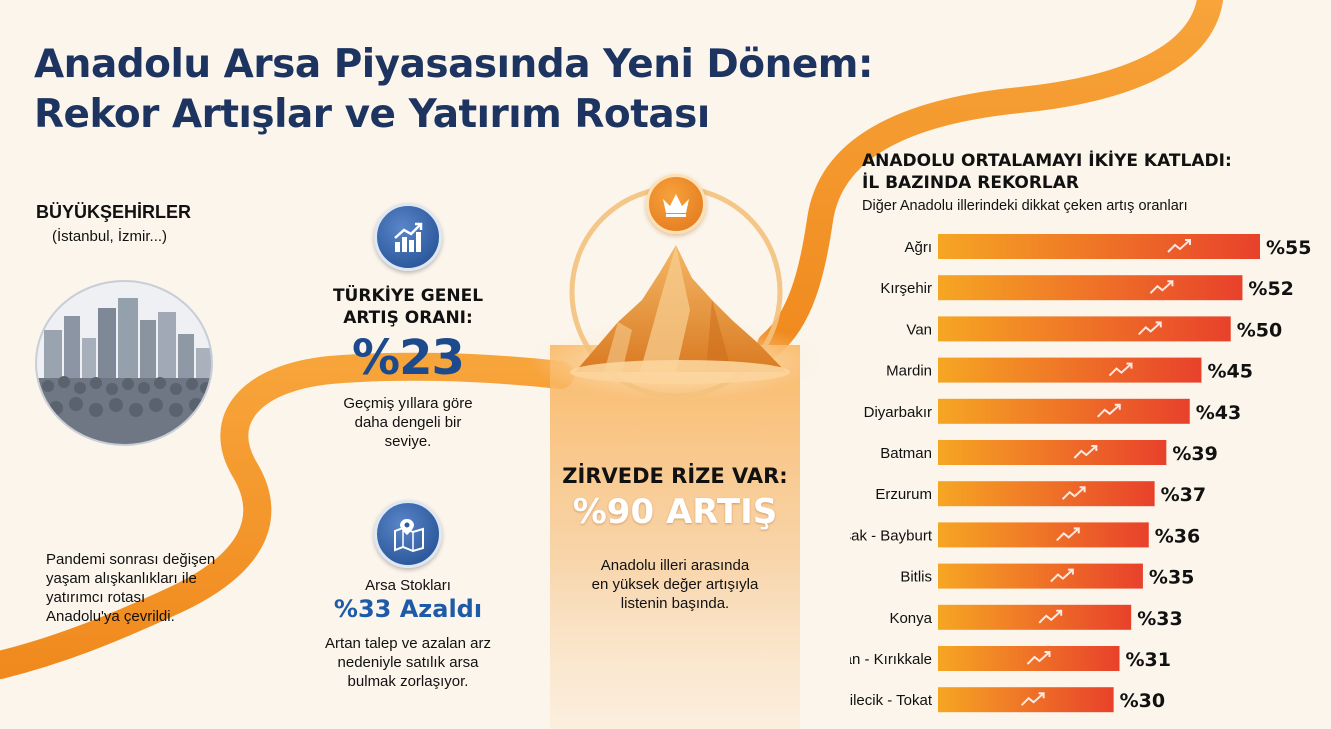 This screenshot has width=1331, height=729. I want to click on pandemi-line4: Anadolu'ya çevrildi., so click(110, 616).